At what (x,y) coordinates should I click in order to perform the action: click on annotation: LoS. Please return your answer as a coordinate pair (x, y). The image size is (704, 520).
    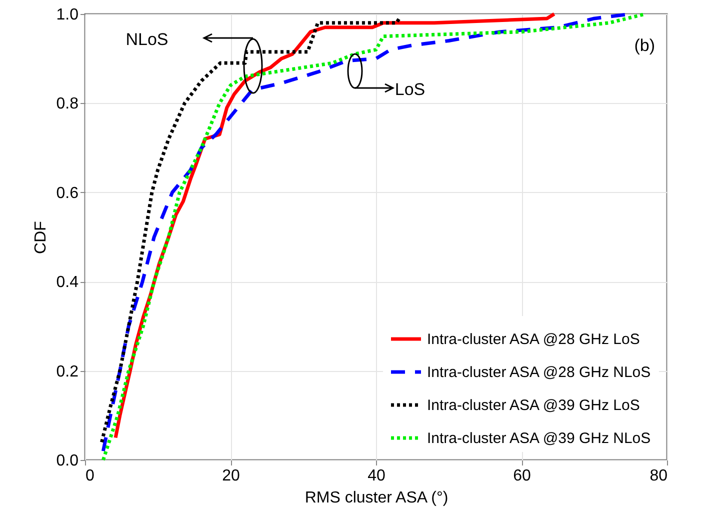
    Looking at the image, I should click on (410, 89).